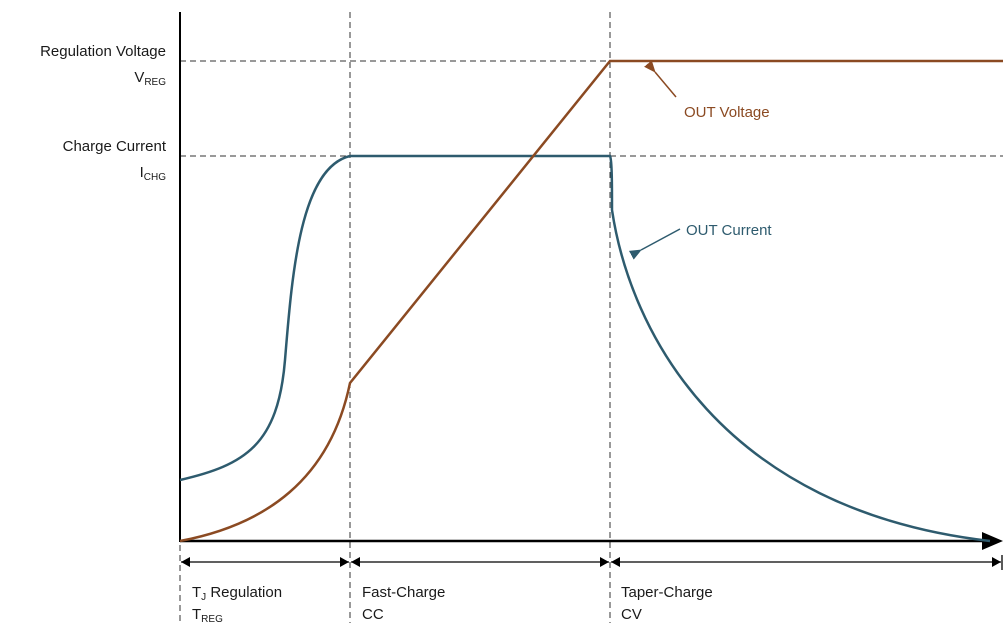 The width and height of the screenshot is (1003, 623). Describe the element at coordinates (373, 614) in the screenshot. I see `svg-text: CC` at that location.